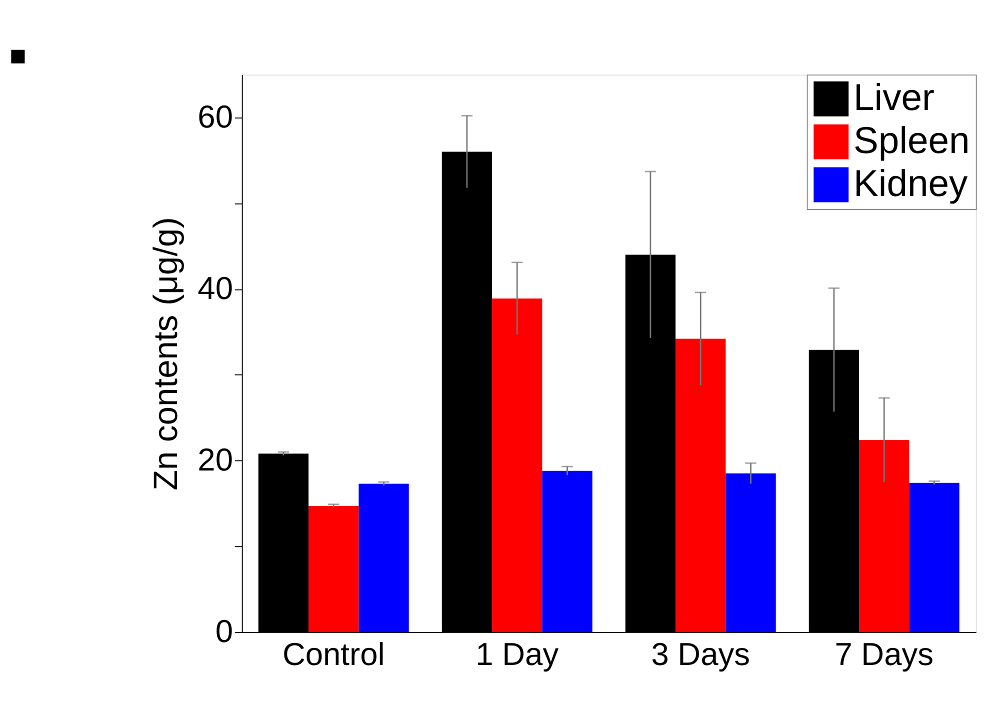 This screenshot has width=988, height=727. What do you see at coordinates (700, 654) in the screenshot?
I see `x-tick-label: 3 Days` at bounding box center [700, 654].